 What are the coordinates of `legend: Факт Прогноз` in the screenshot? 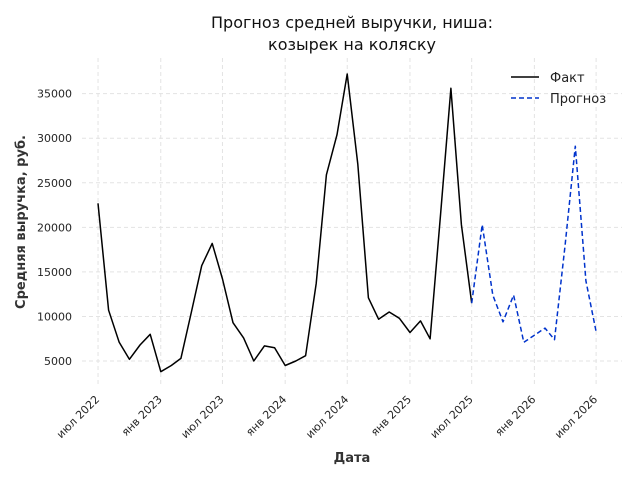 It's located at (558, 89).